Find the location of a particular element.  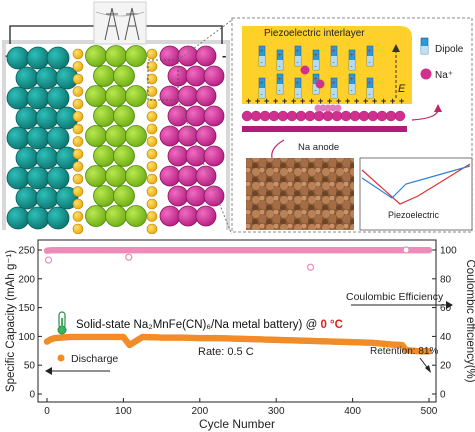

na-deposits is located at coordinates (323, 113).